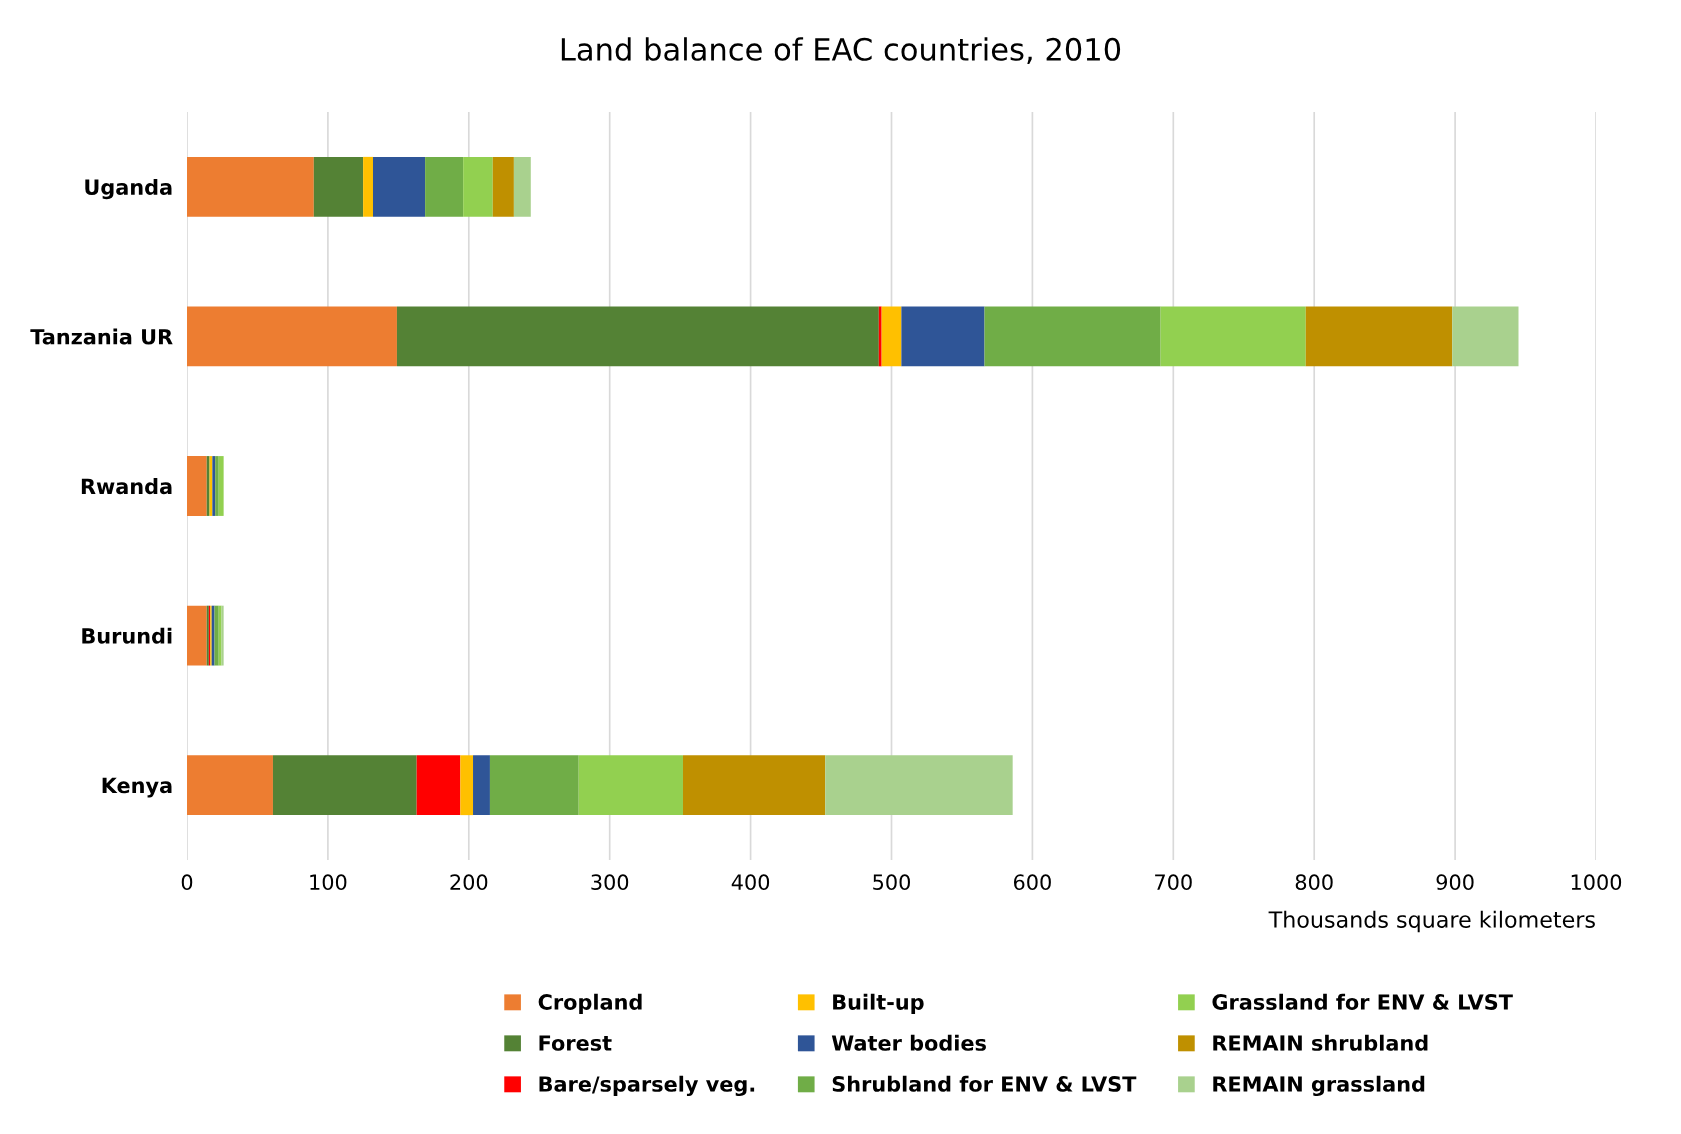 The height and width of the screenshot is (1134, 1681). Describe the element at coordinates (127, 635) in the screenshot. I see `y-tick-label: Burundi` at that location.